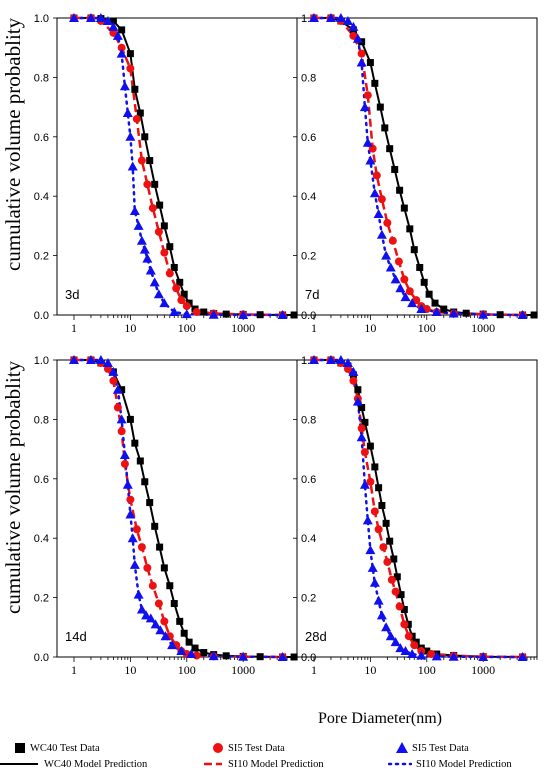 The image size is (550, 772). I want to click on legend-item-si10-model: SI10 Model Prediction, so click(450, 764).